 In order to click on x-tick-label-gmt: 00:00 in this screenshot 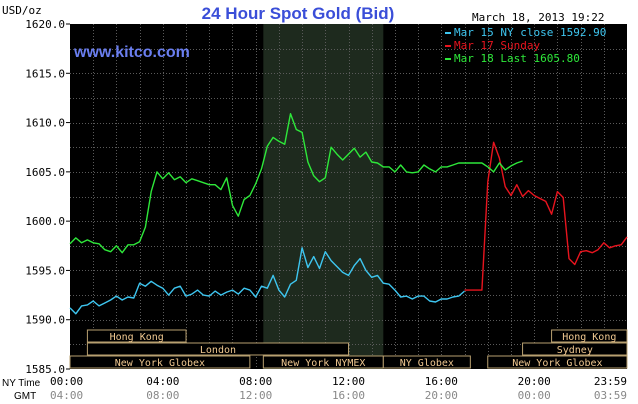, I will do `click(534, 395)`.